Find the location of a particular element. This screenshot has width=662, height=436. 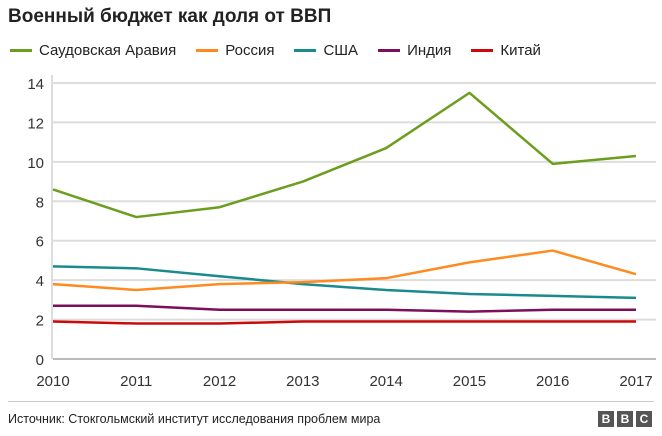

x-tick-label: 2016 is located at coordinates (552, 381).